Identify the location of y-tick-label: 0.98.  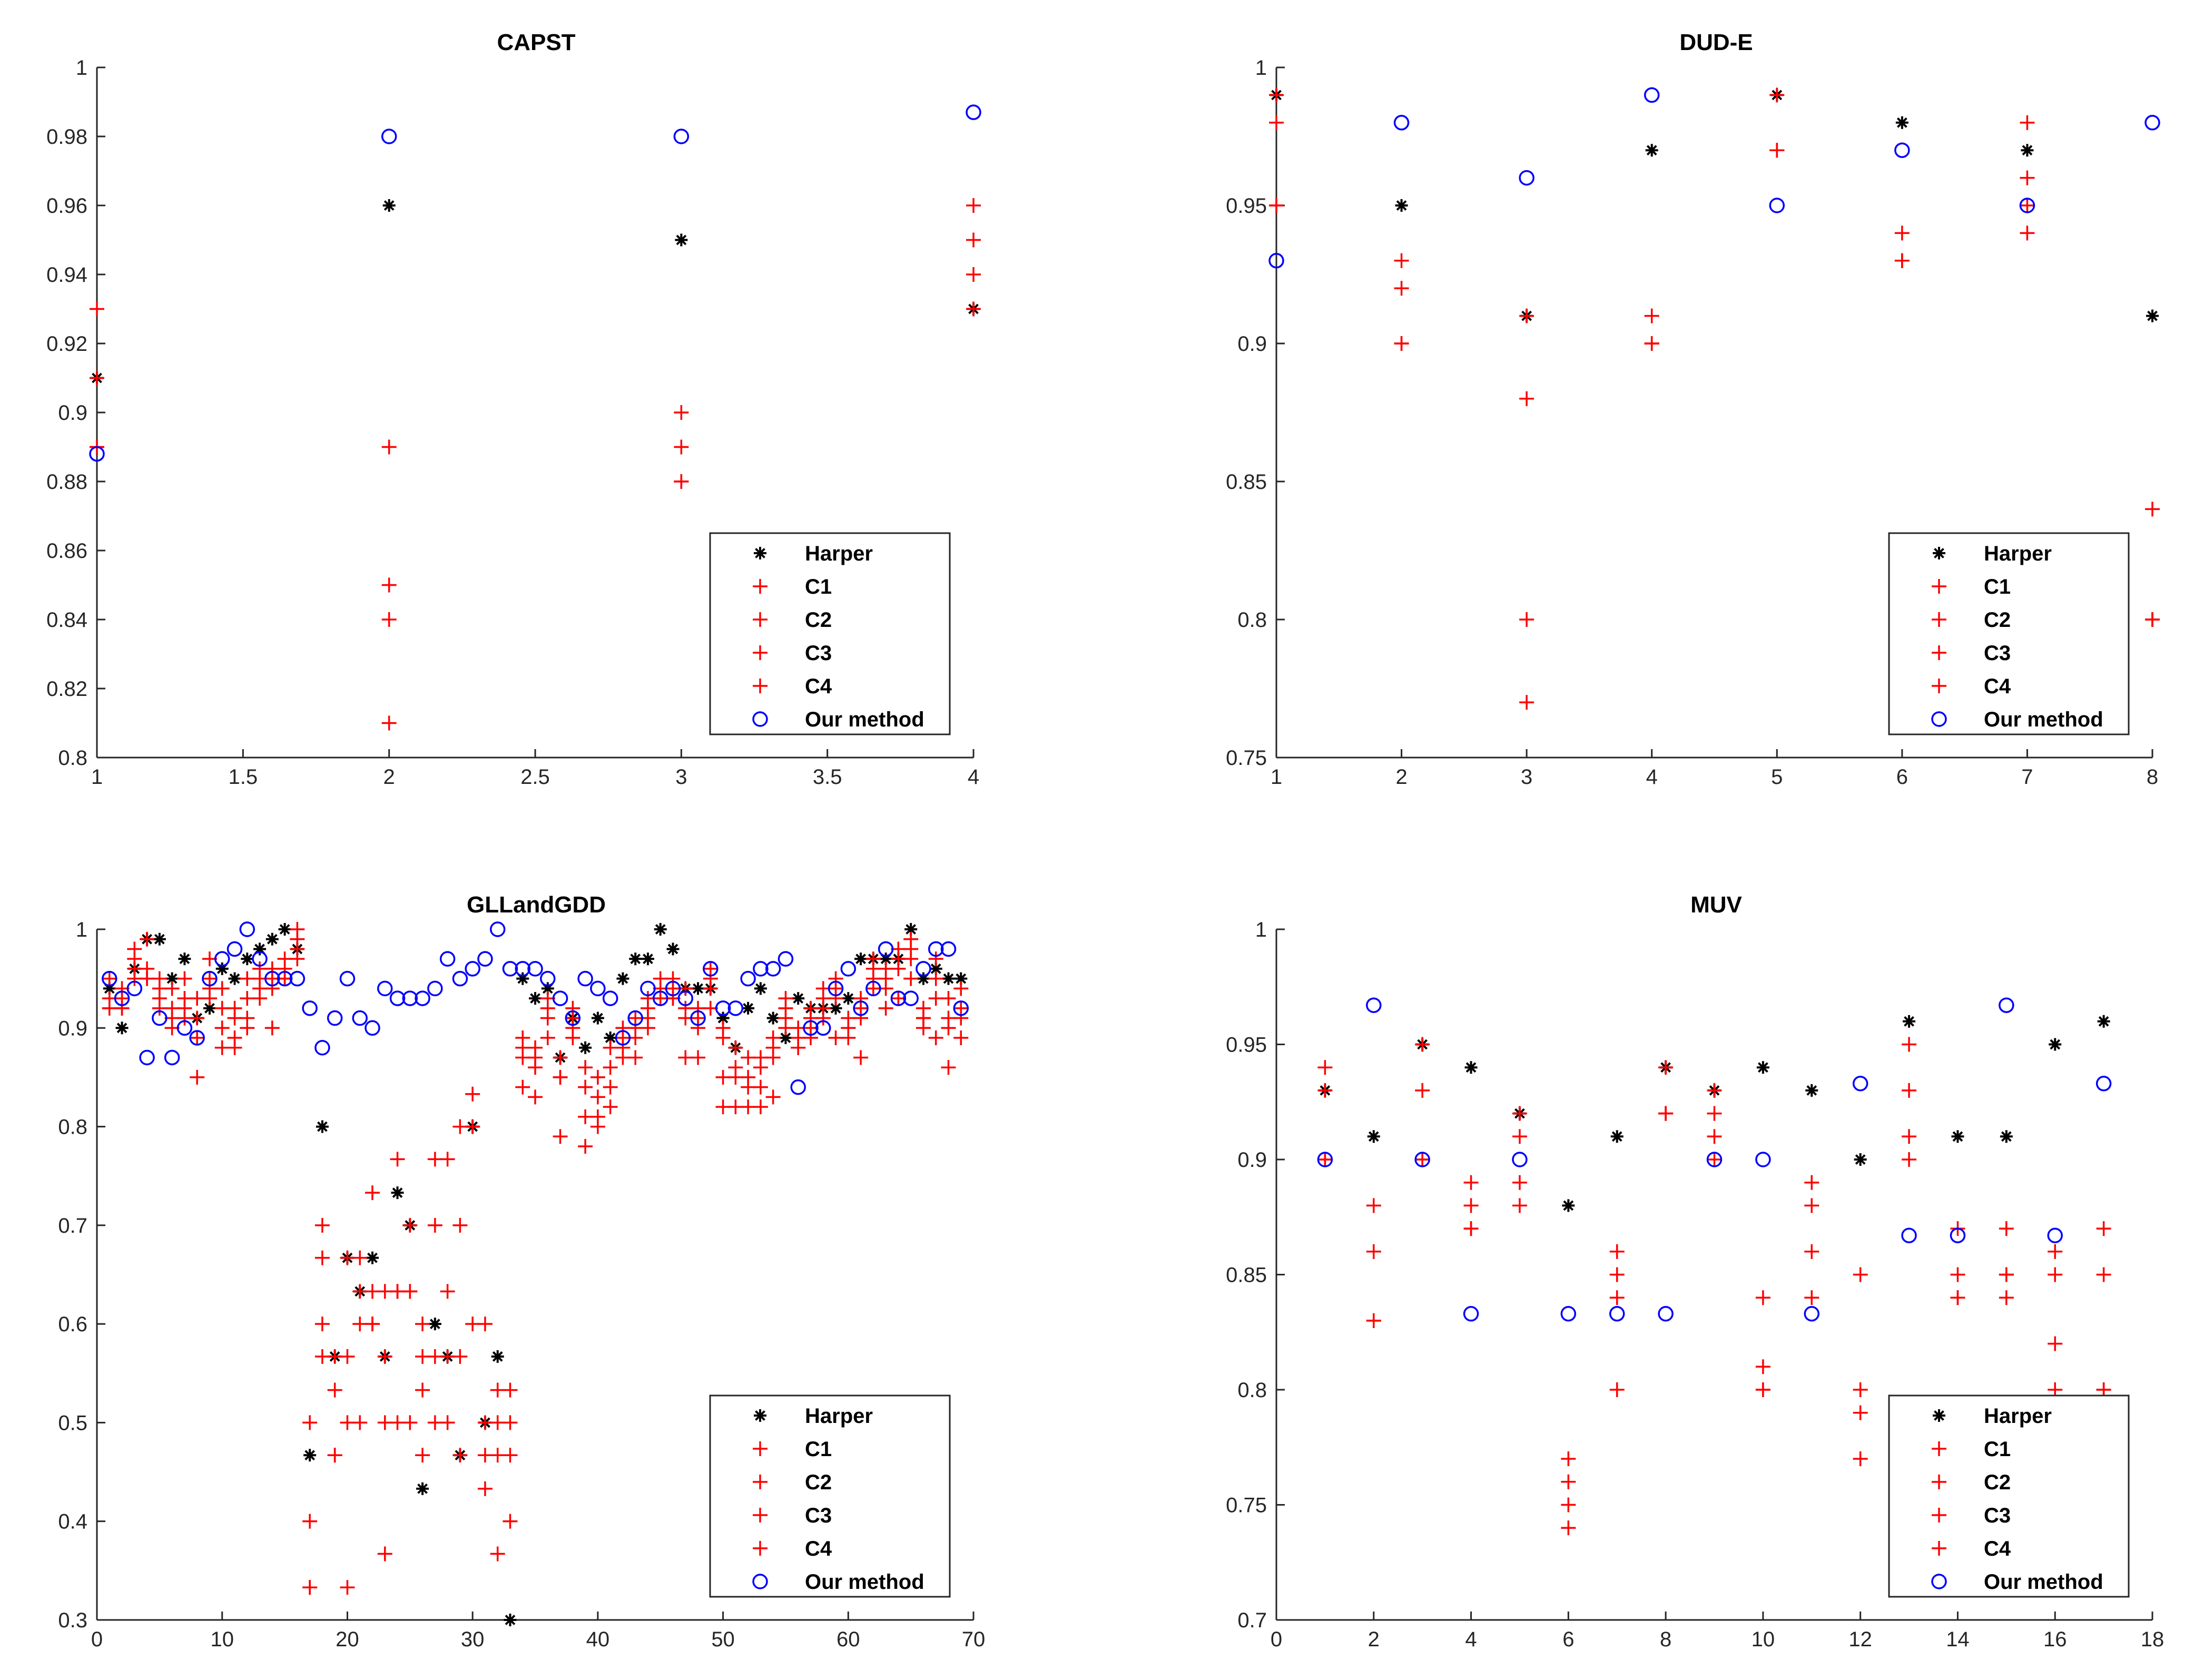
(66, 137).